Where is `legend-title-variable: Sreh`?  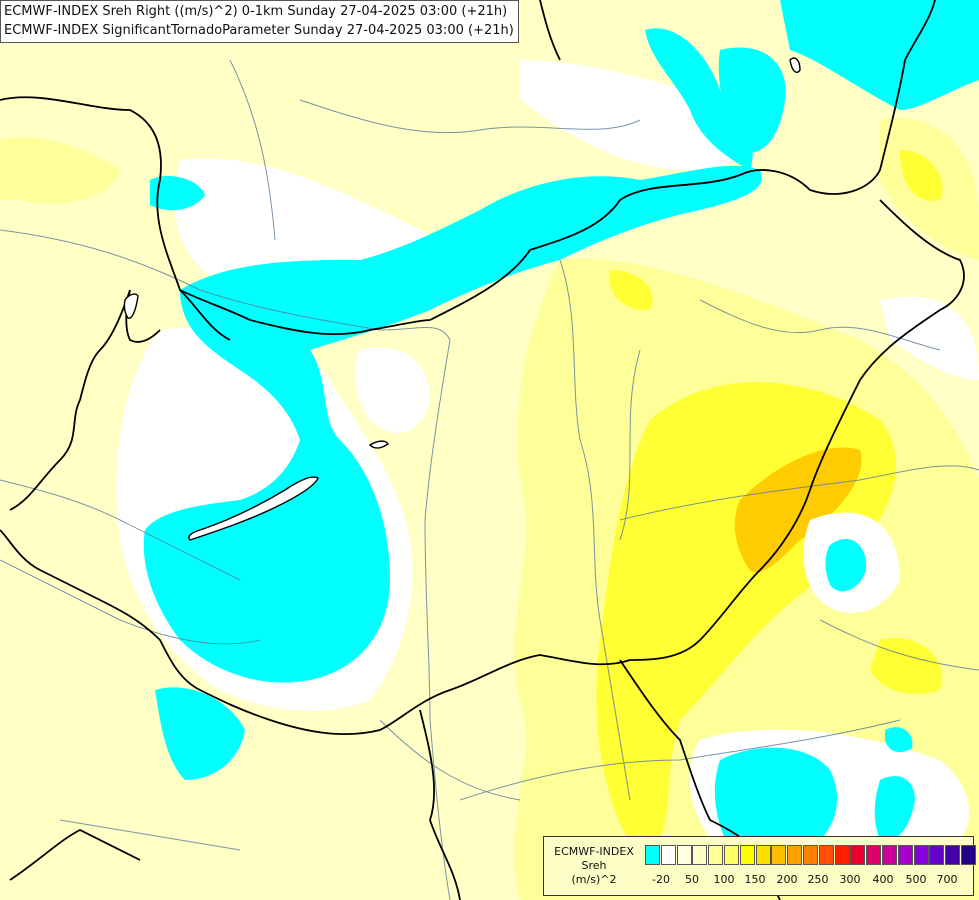 legend-title-variable: Sreh is located at coordinates (594, 865).